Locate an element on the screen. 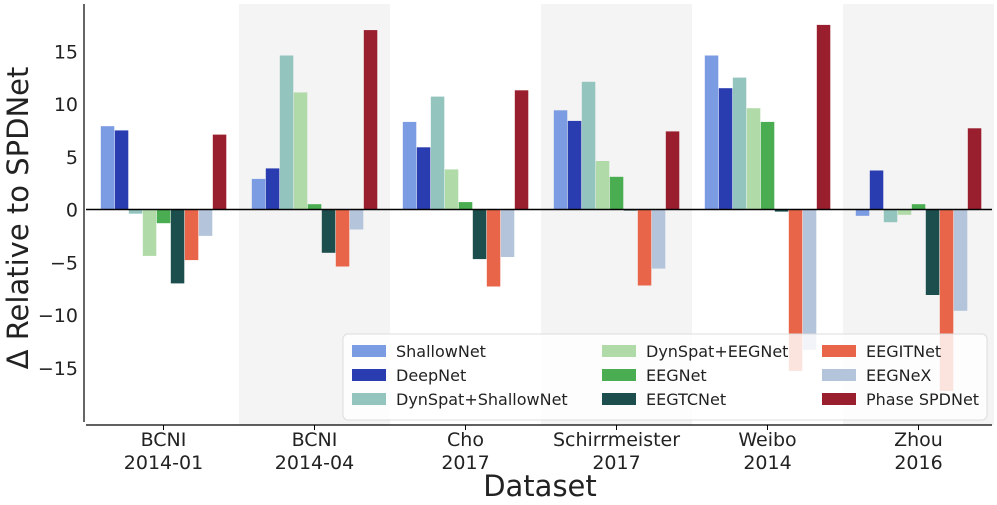 The image size is (997, 505). legend-item: EEGTCNet is located at coordinates (664, 399).